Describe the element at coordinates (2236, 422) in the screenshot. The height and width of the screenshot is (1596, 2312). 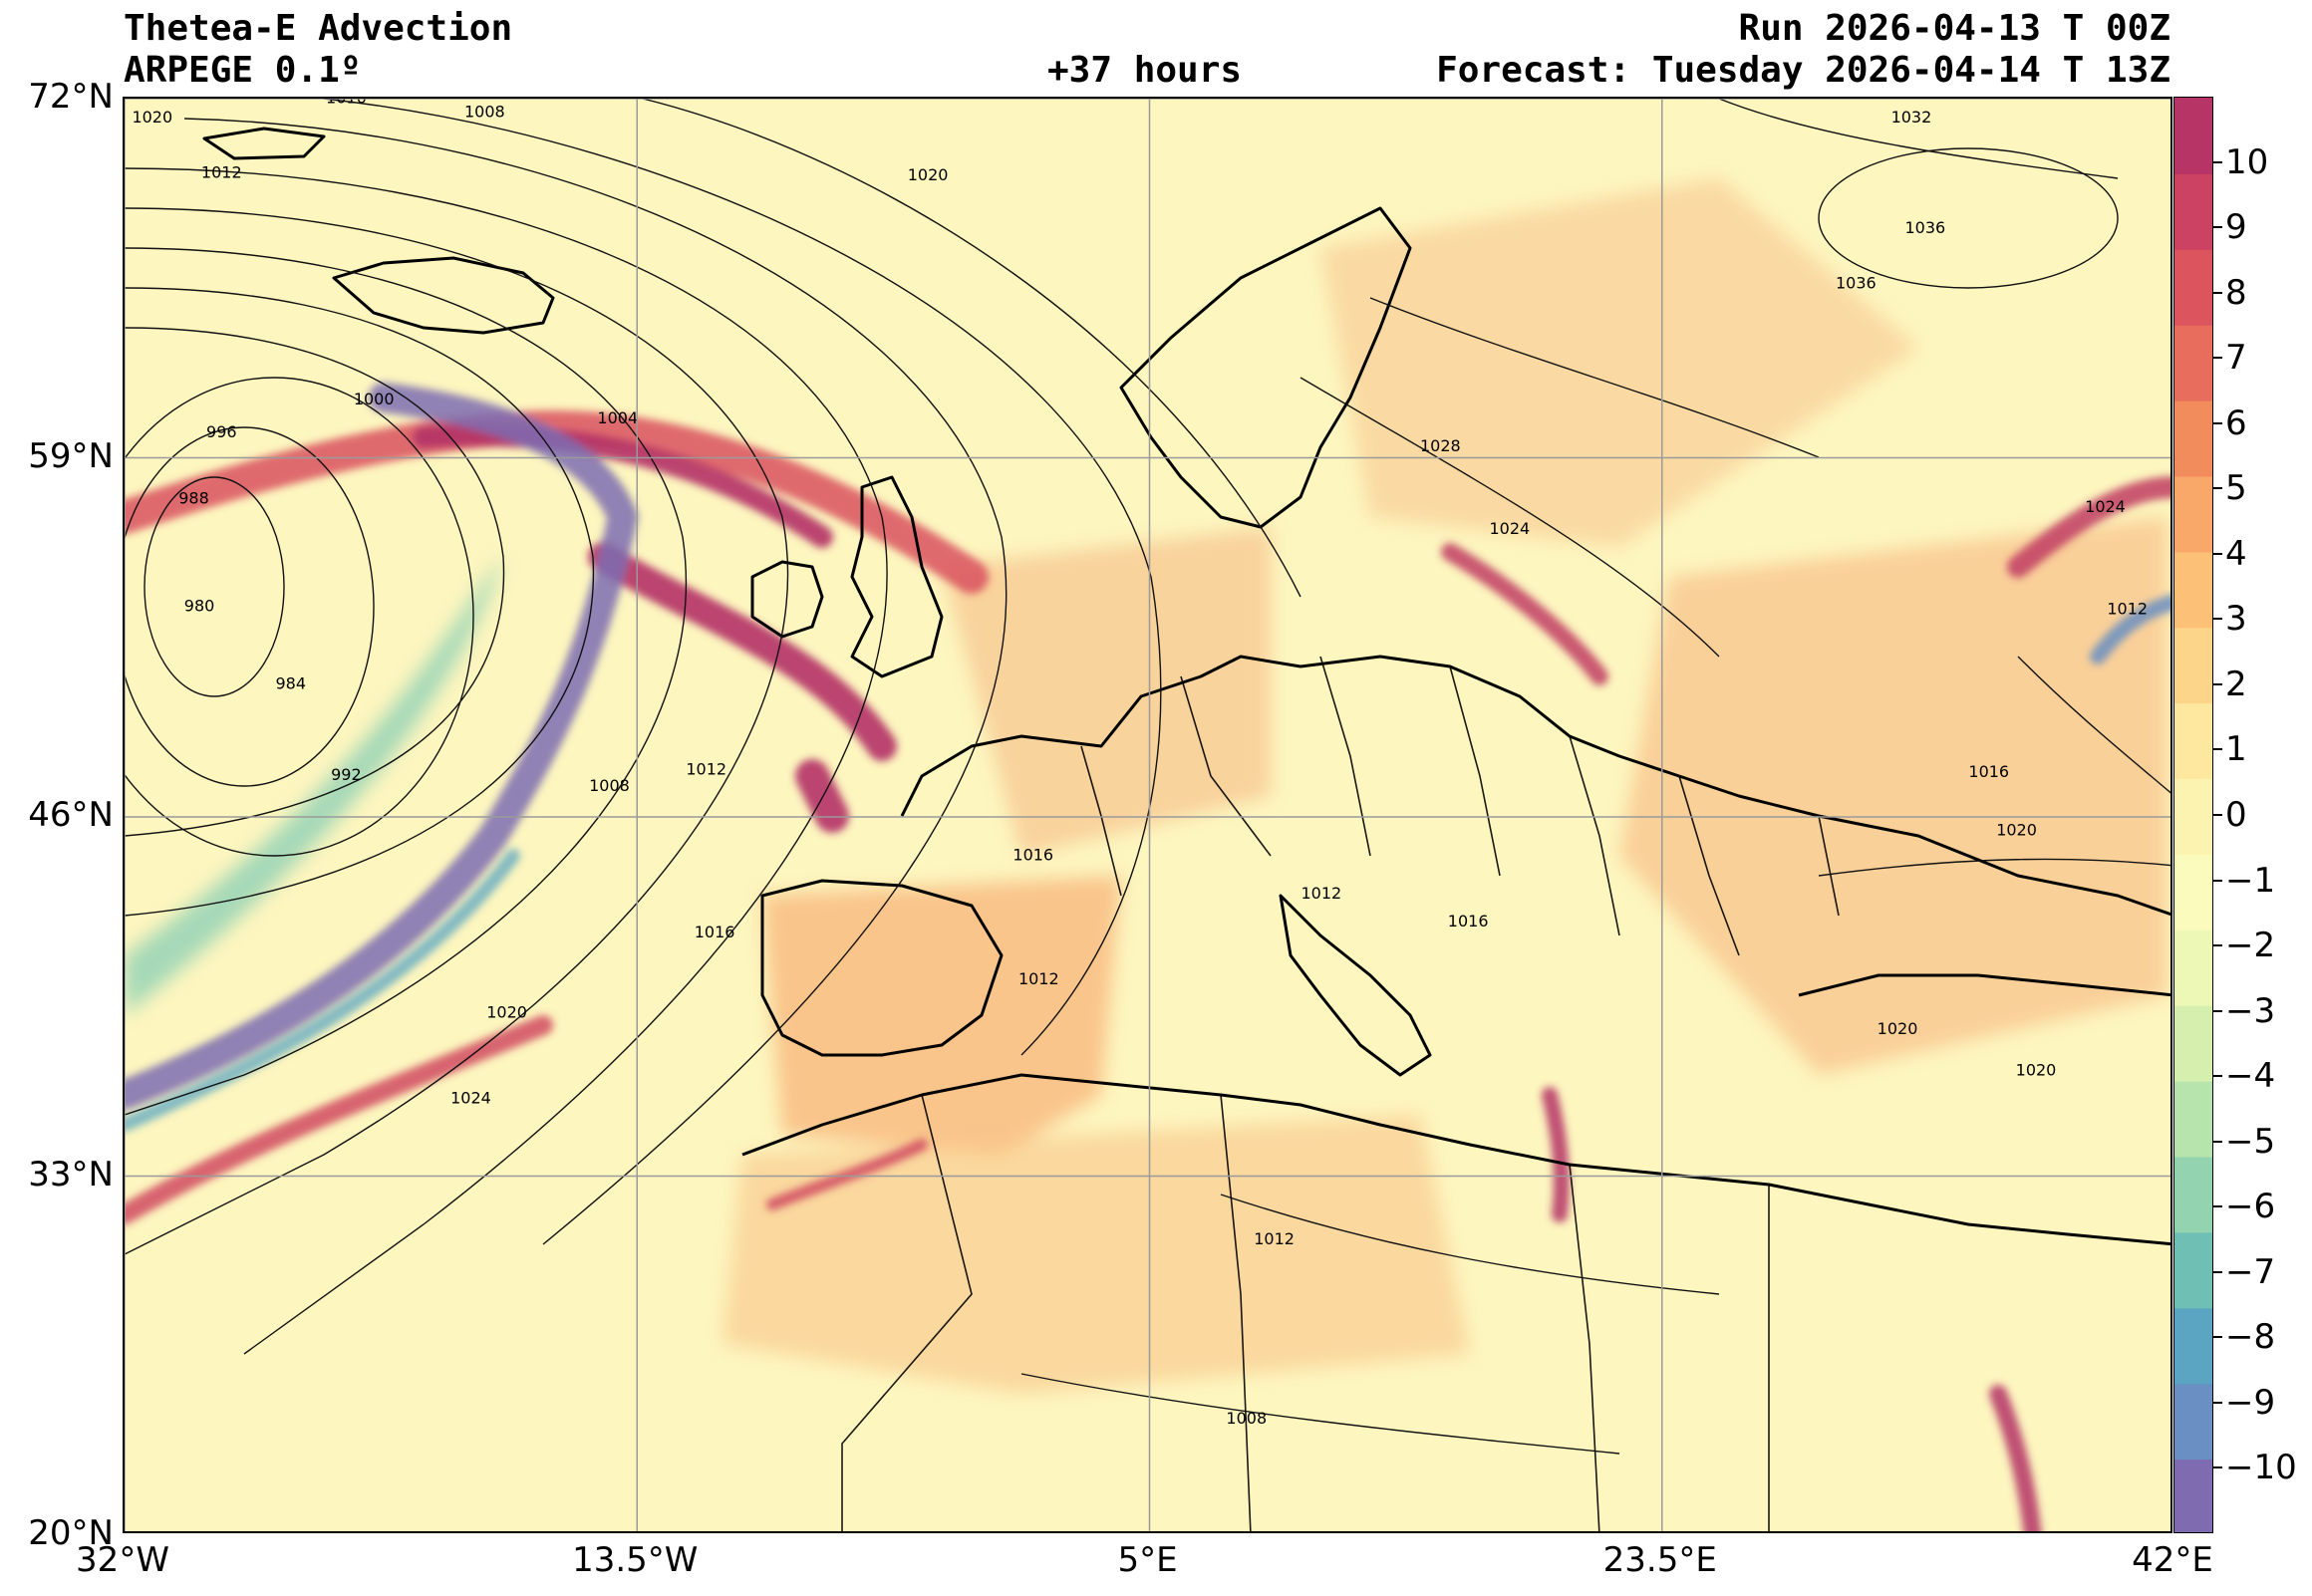
I see `colorbar-tick-label: 6` at that location.